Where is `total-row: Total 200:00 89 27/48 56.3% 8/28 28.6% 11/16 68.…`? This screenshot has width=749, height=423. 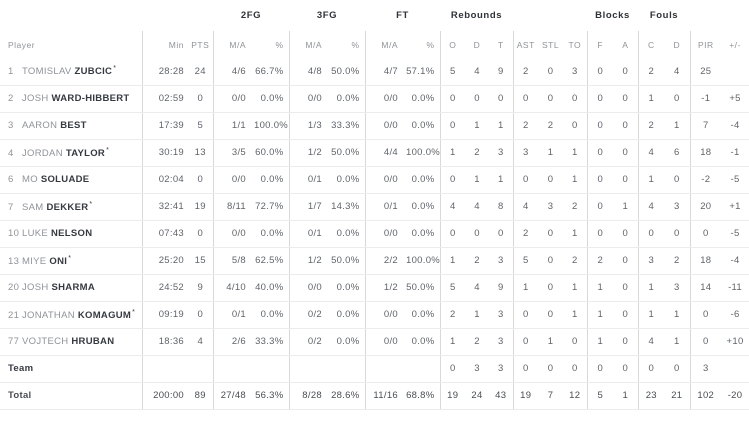
total-row: Total 200:00 89 27/48 56.3% 8/28 28.6% 11/16 68.… is located at coordinates (374, 396).